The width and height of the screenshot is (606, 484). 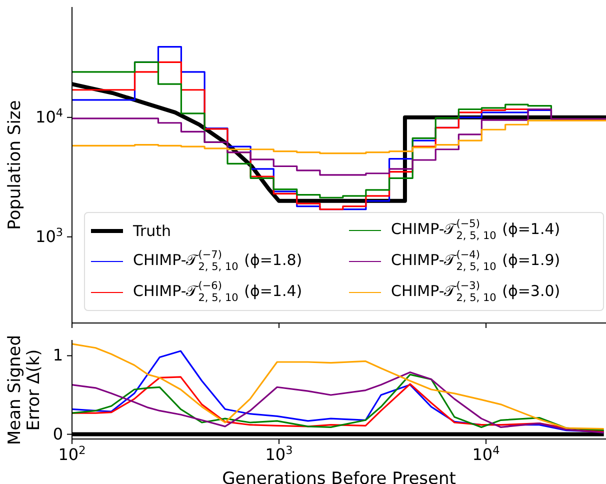 I want to click on x-tick-label: 10$^{2}$, so click(x=72, y=454).